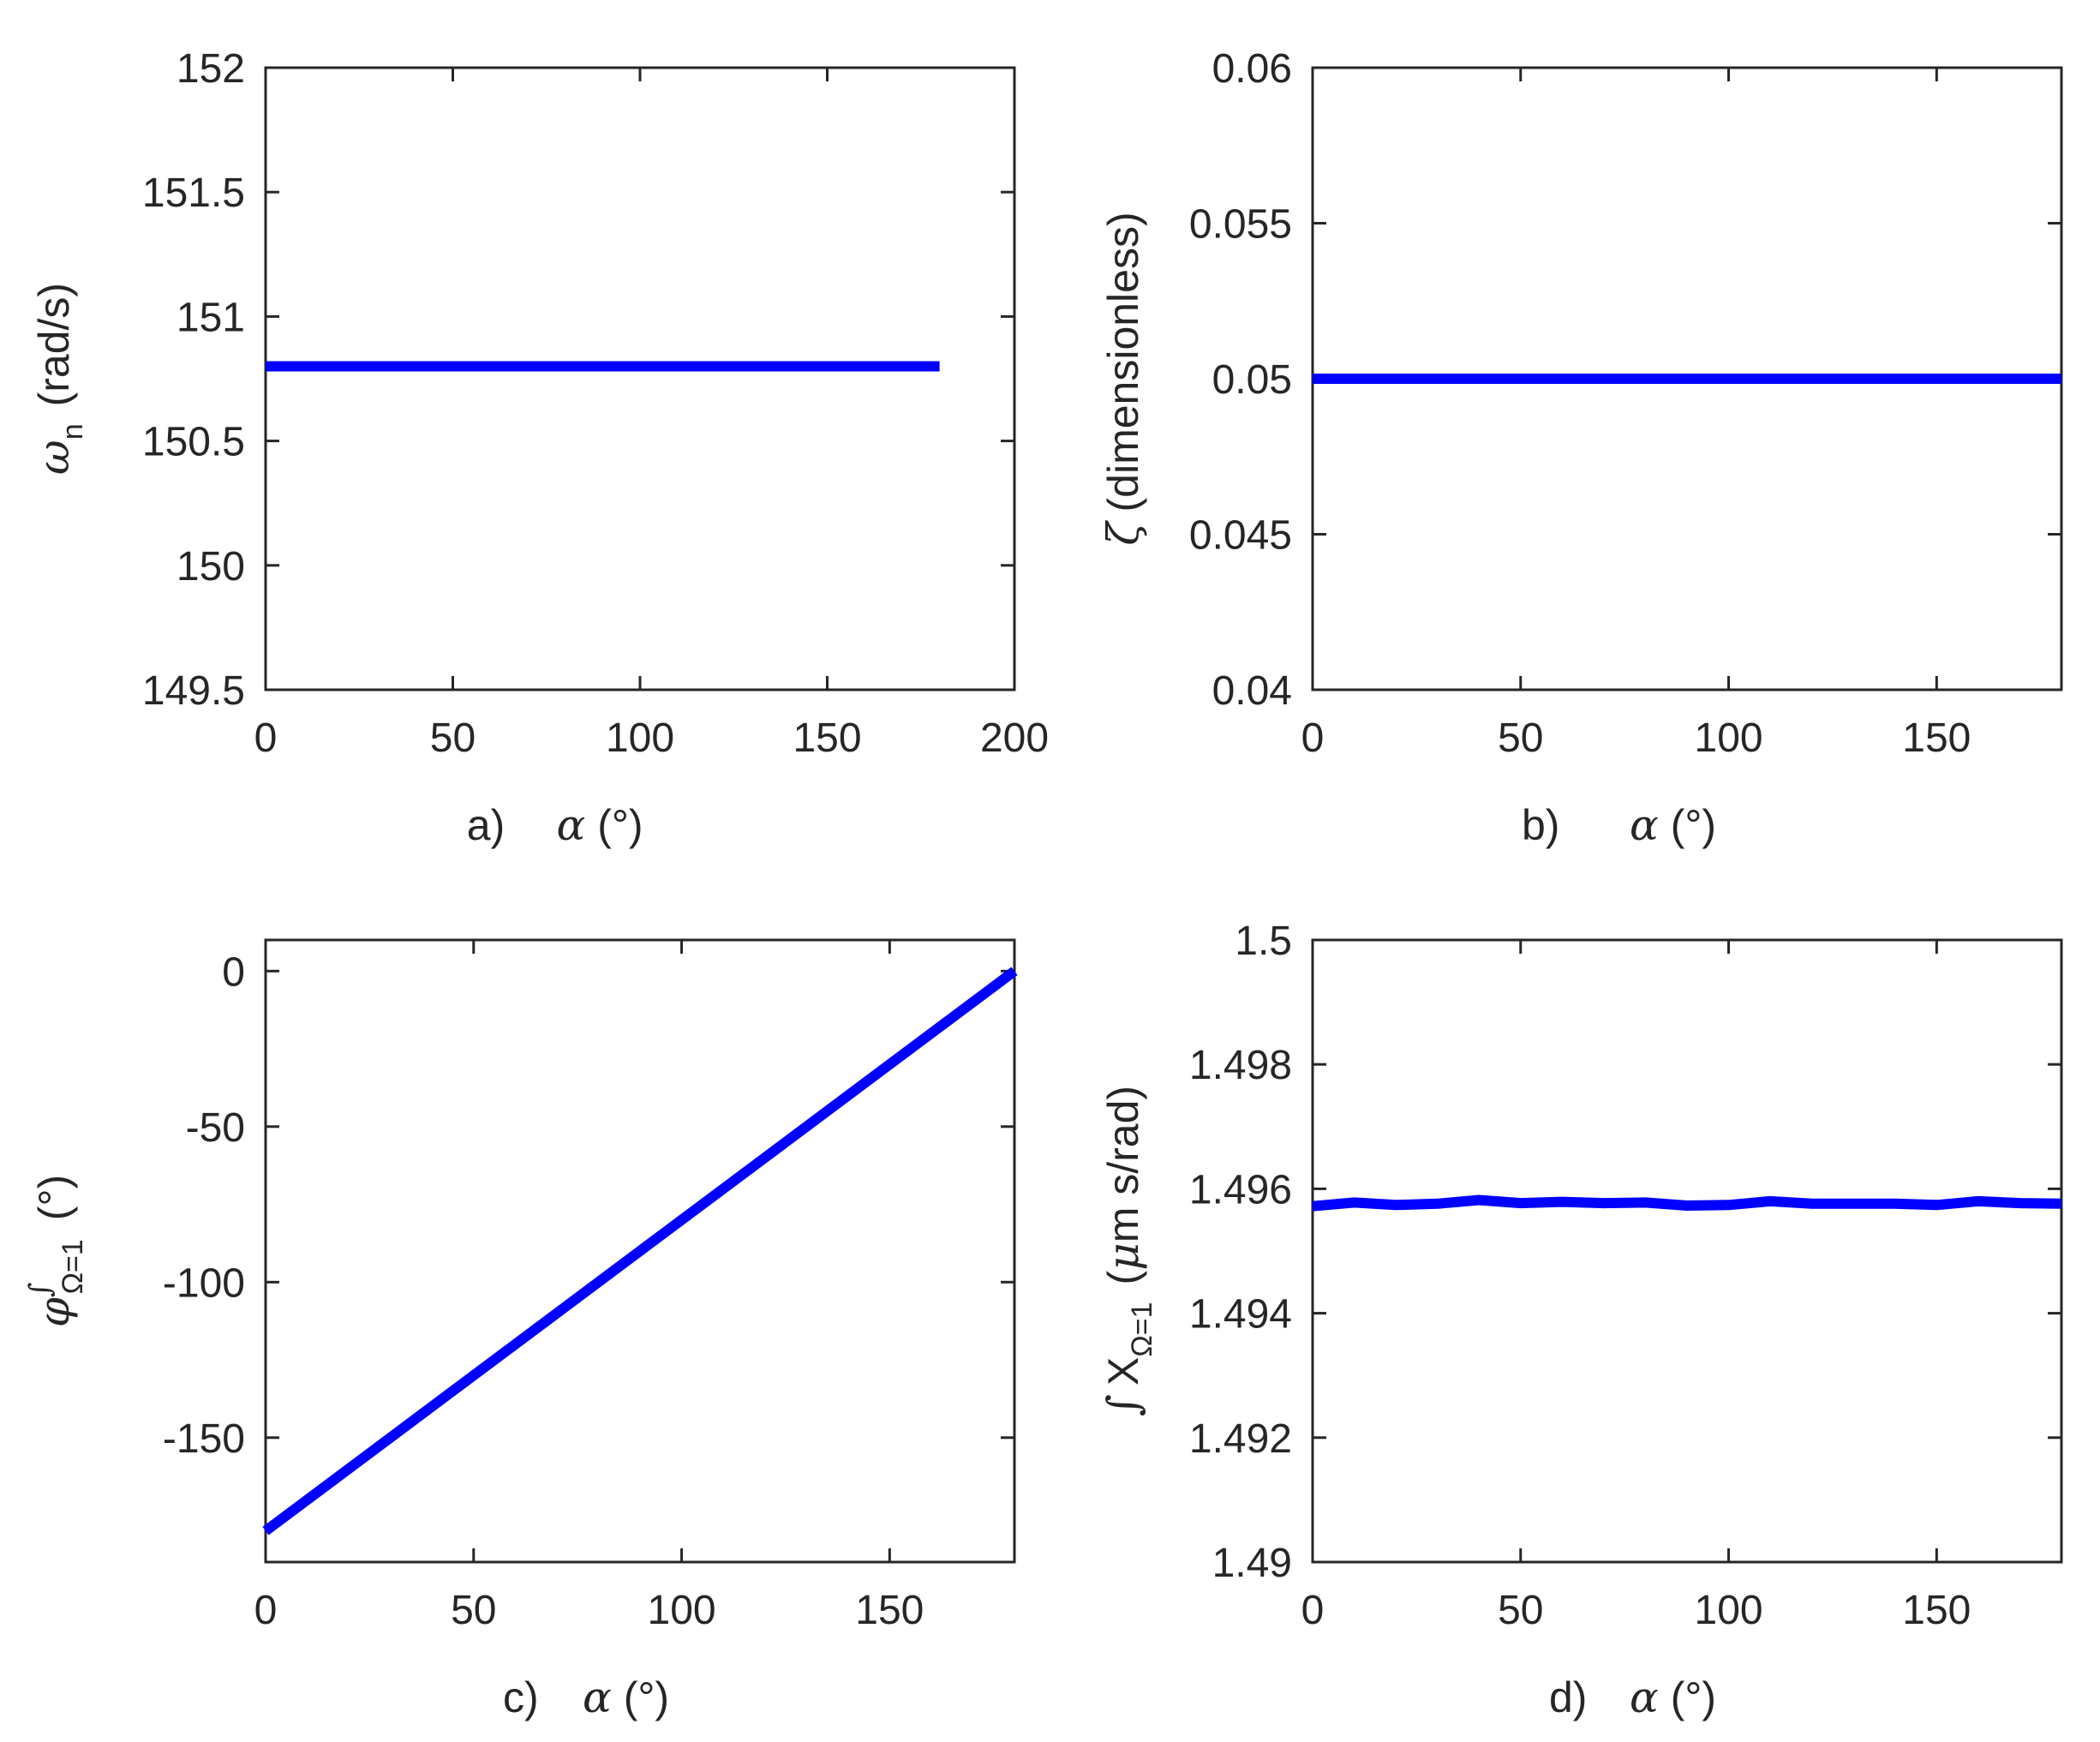  I want to click on plot-frame-c, so click(640, 1251).